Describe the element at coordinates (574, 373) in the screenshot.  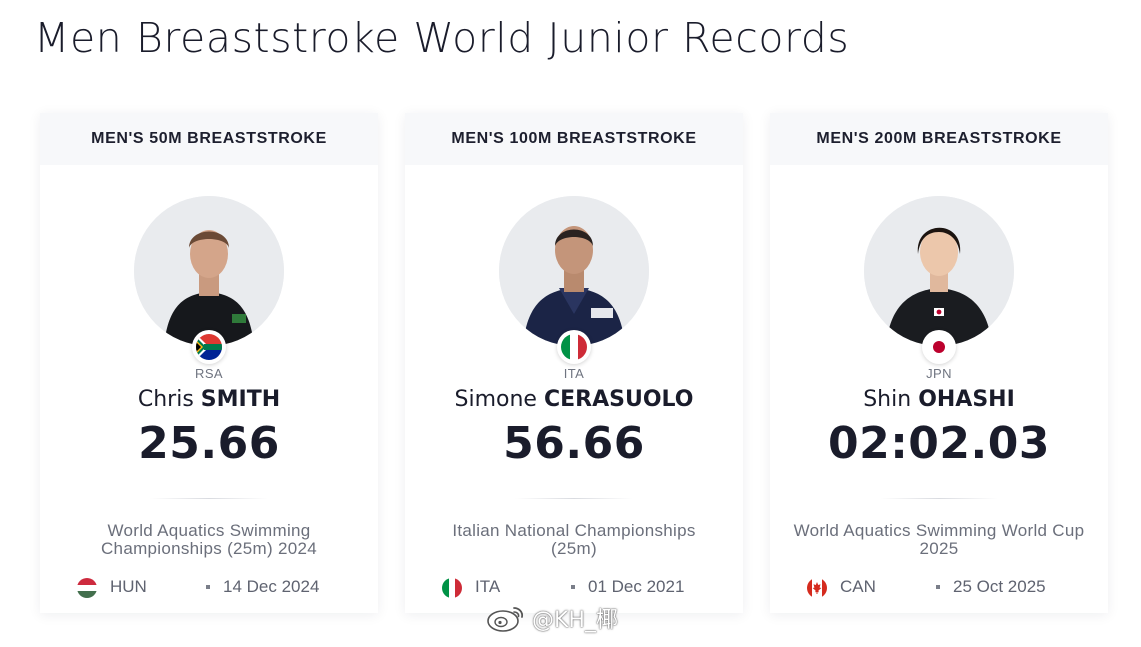
I see `country-code: ITA` at that location.